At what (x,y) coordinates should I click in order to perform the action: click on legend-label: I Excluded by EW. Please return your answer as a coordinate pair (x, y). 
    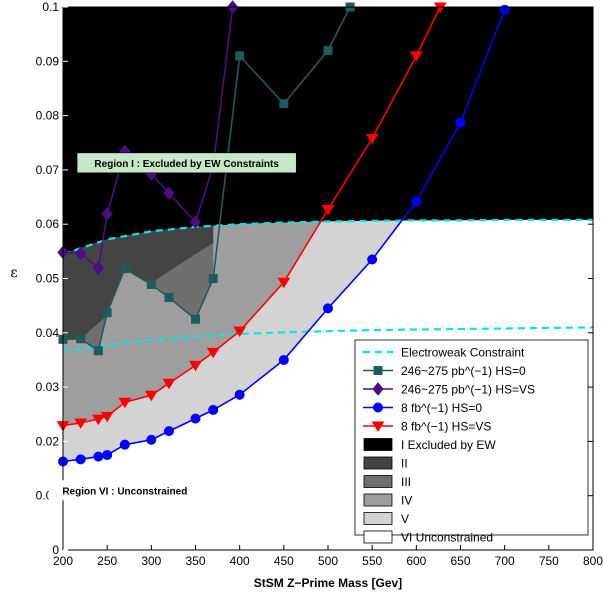
    Looking at the image, I should click on (448, 445).